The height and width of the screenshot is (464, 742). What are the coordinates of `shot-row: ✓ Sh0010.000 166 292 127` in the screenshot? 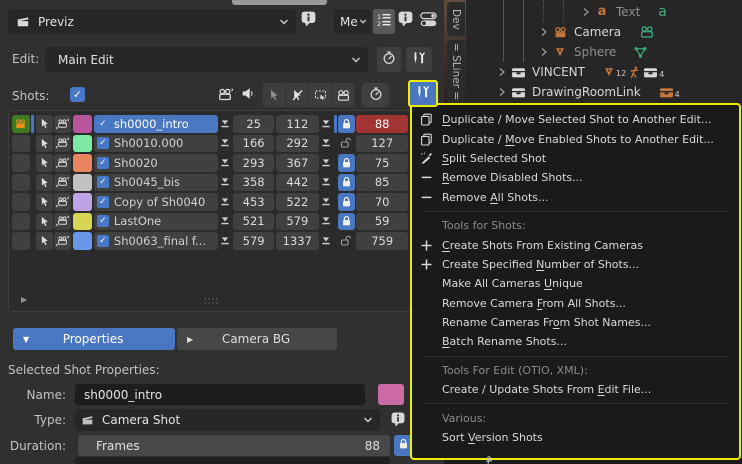 It's located at (210, 143).